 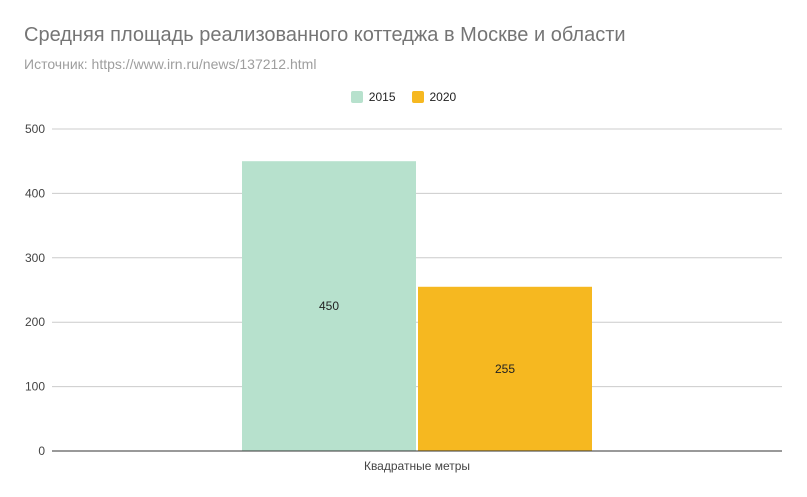 What do you see at coordinates (35, 193) in the screenshot?
I see `y-tick-label: 400` at bounding box center [35, 193].